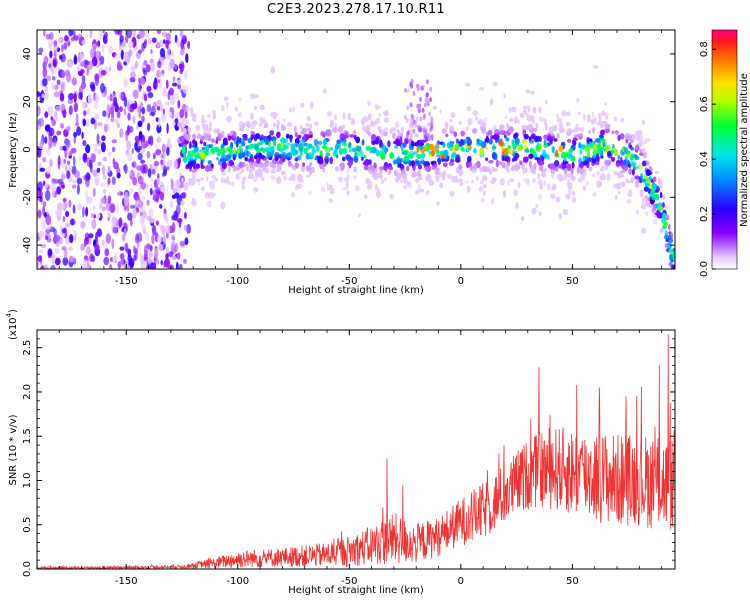 This screenshot has width=750, height=600. Describe the element at coordinates (237, 581) in the screenshot. I see `x-tick-label: -100` at that location.